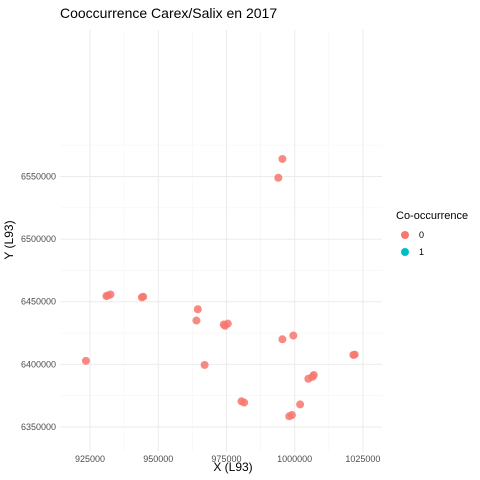 The width and height of the screenshot is (480, 480). I want to click on y-tick-label: 6450000, so click(38, 302).